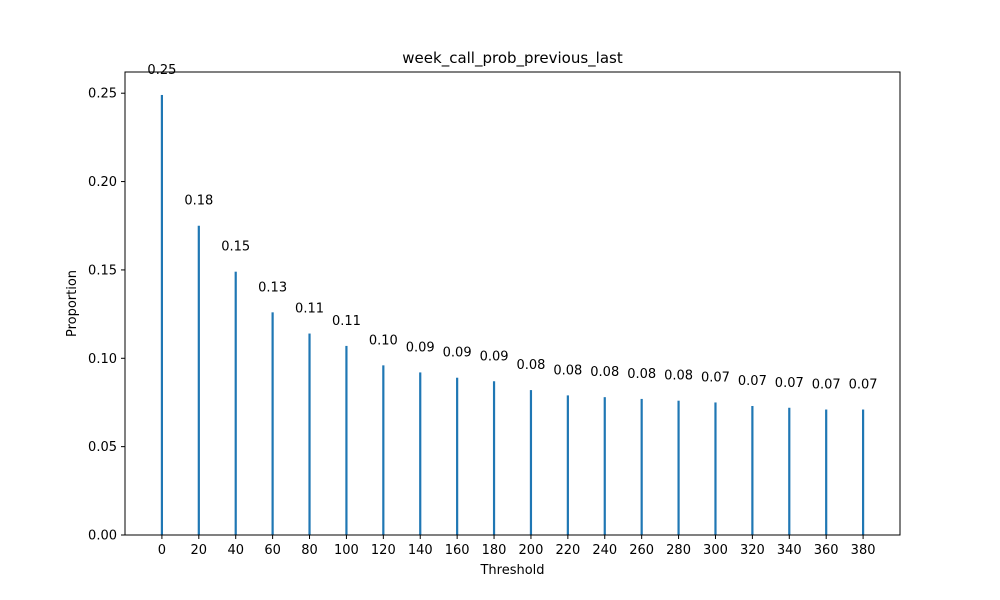 This screenshot has height=600, width=1000. Describe the element at coordinates (272, 287) in the screenshot. I see `data-label: 0.13` at that location.